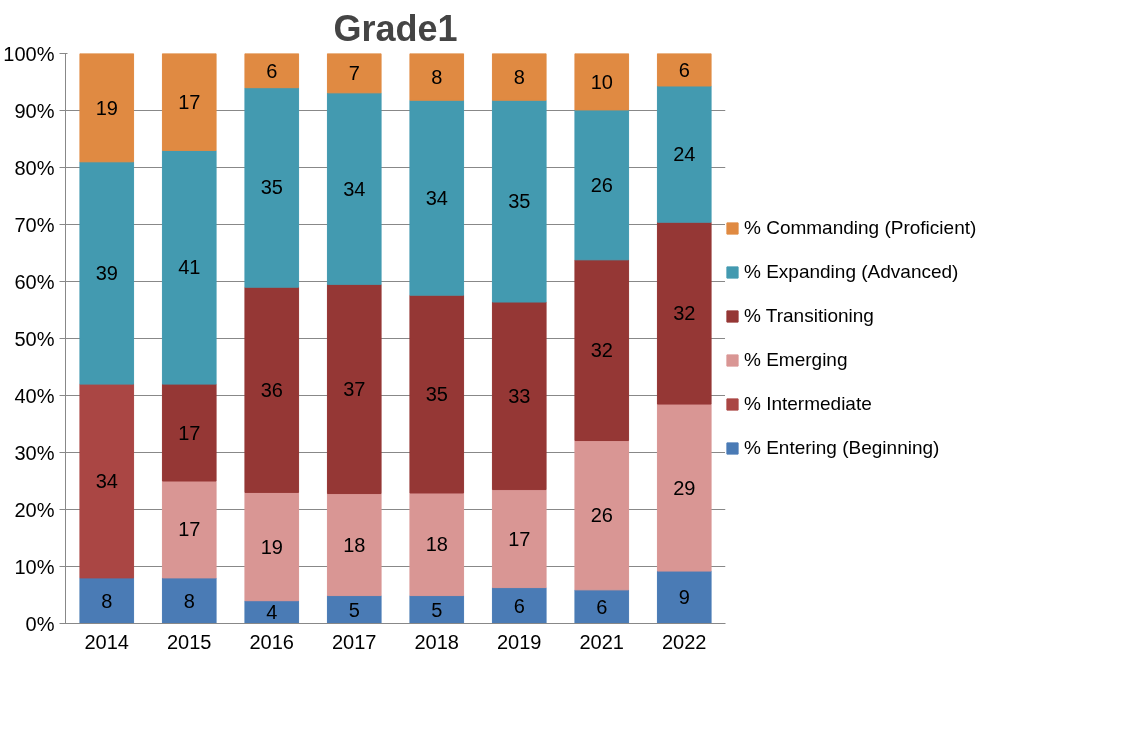  Describe the element at coordinates (851, 272) in the screenshot. I see `legend-label: % Expanding (Advanced)` at that location.